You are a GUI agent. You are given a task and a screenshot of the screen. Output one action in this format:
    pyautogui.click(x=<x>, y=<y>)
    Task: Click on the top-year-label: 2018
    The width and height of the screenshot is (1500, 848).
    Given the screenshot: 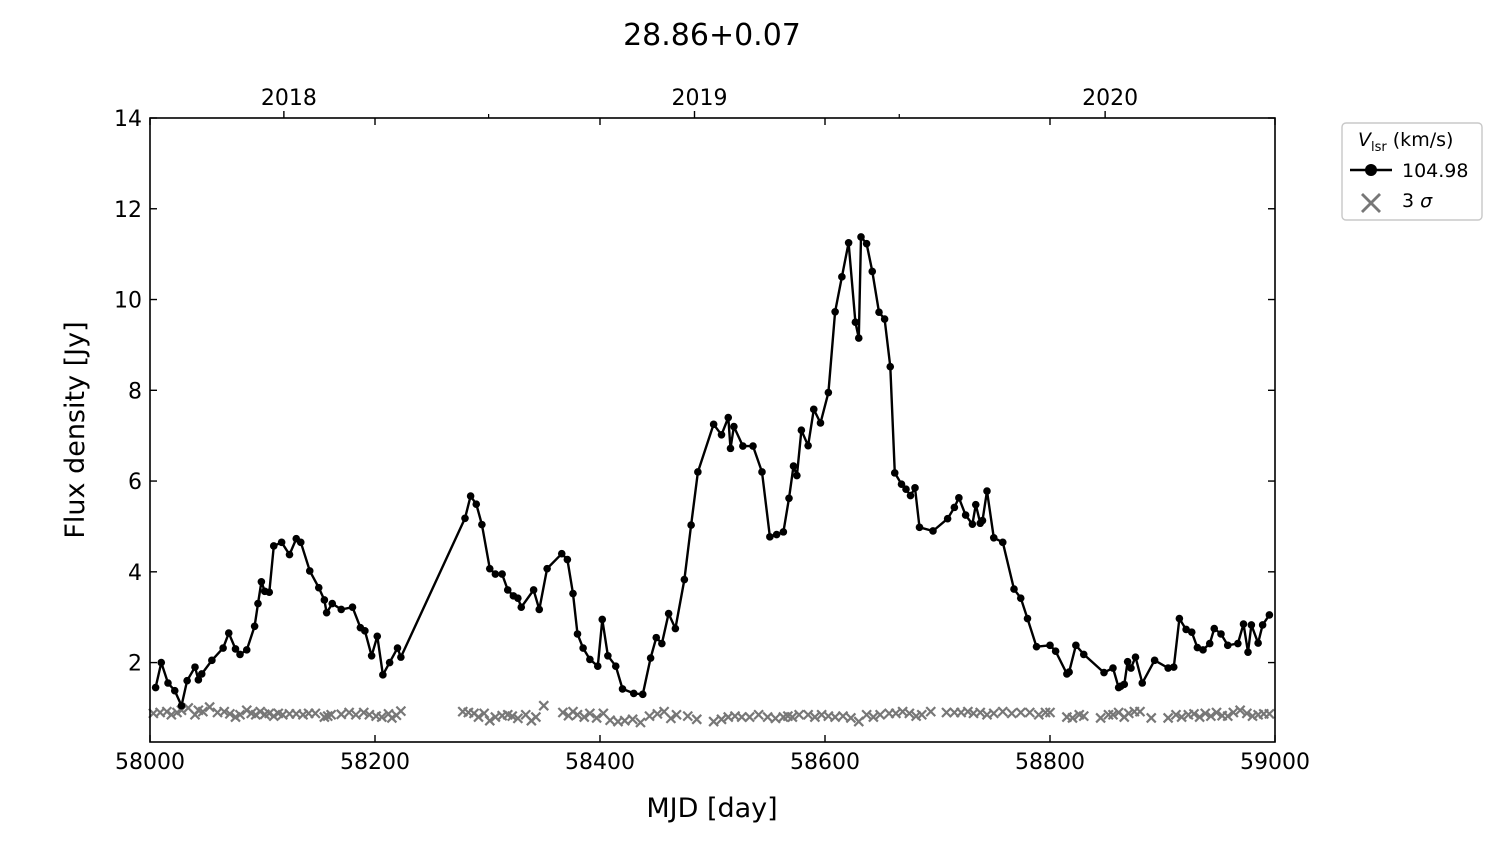 What is the action you would take?
    pyautogui.click(x=289, y=98)
    